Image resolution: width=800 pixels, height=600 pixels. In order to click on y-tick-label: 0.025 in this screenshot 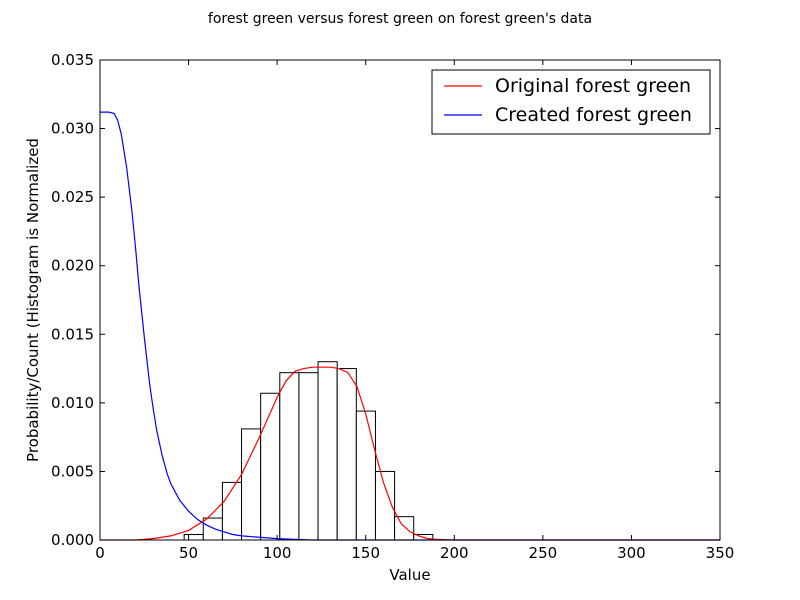, I will do `click(72, 197)`.